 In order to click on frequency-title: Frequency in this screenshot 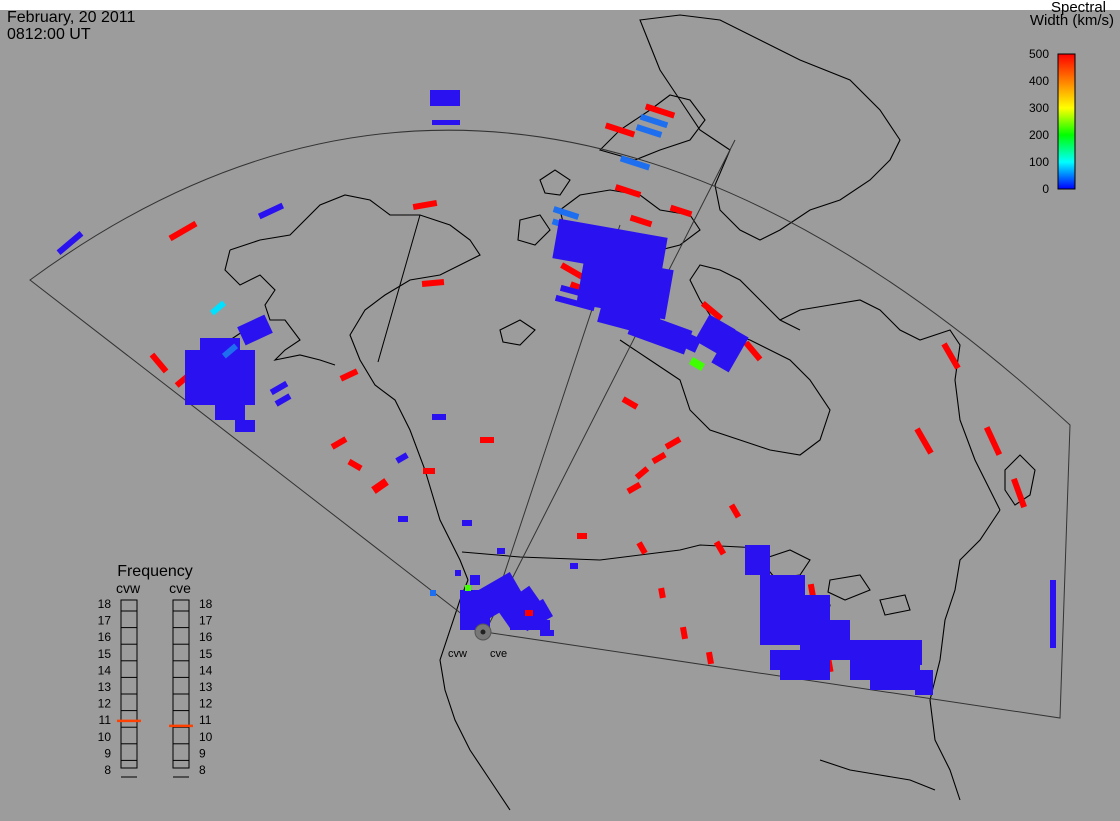, I will do `click(155, 571)`.